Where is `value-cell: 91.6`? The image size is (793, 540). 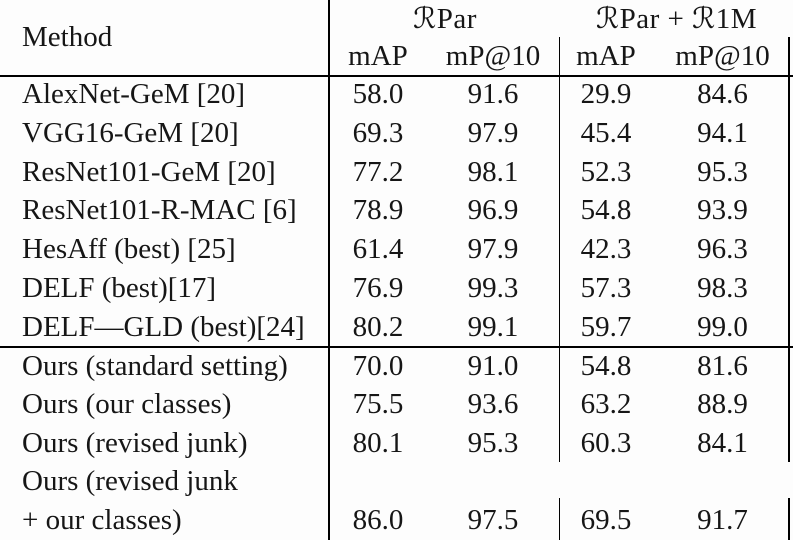 value-cell: 91.6 is located at coordinates (493, 93).